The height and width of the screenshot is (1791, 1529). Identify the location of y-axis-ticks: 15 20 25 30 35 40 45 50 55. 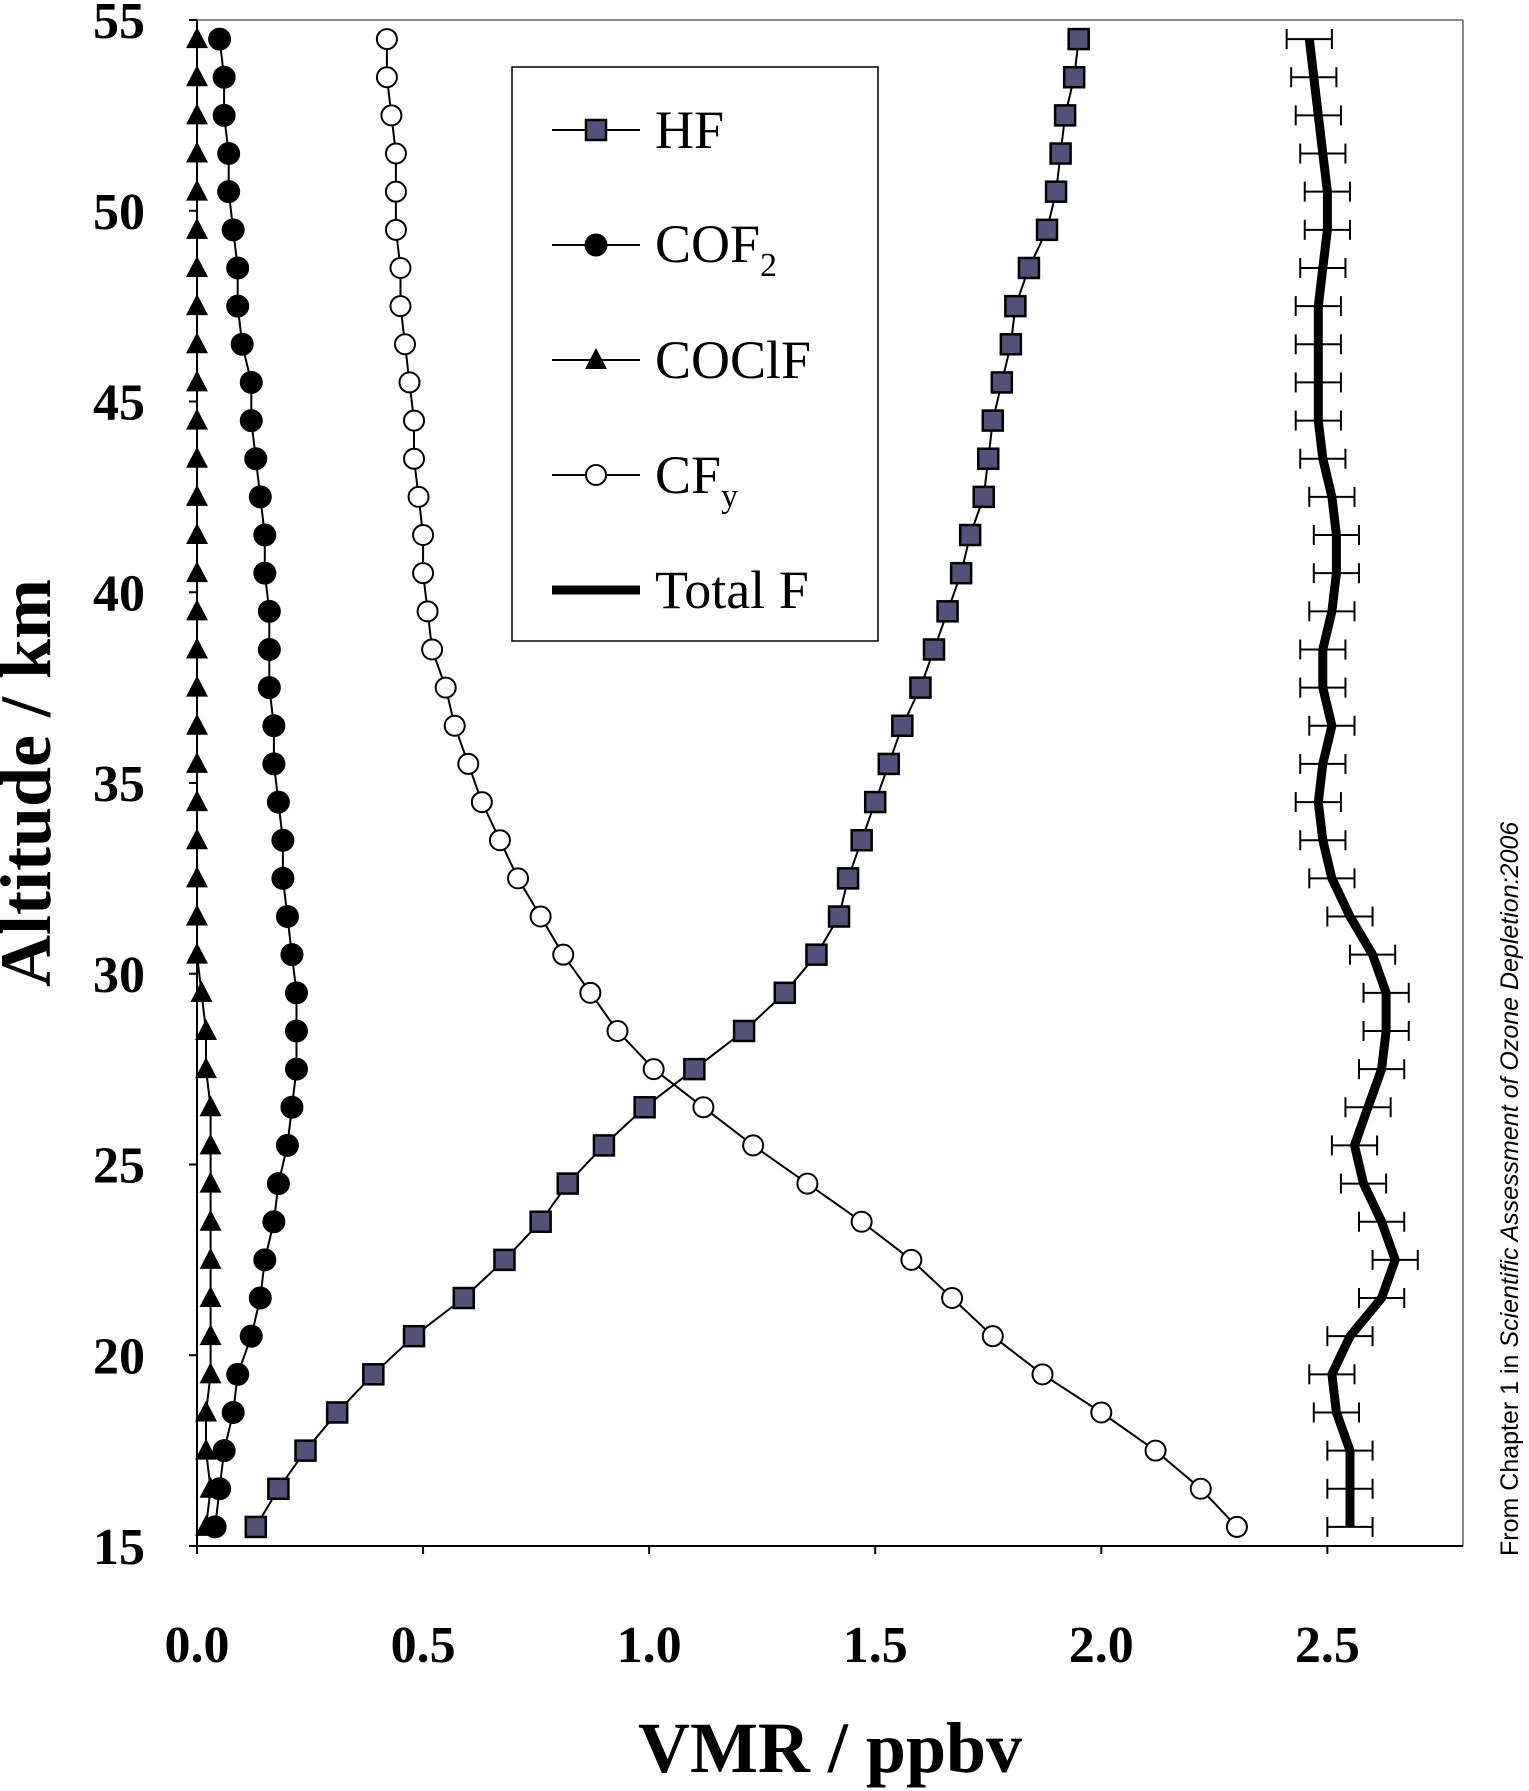
(145, 788).